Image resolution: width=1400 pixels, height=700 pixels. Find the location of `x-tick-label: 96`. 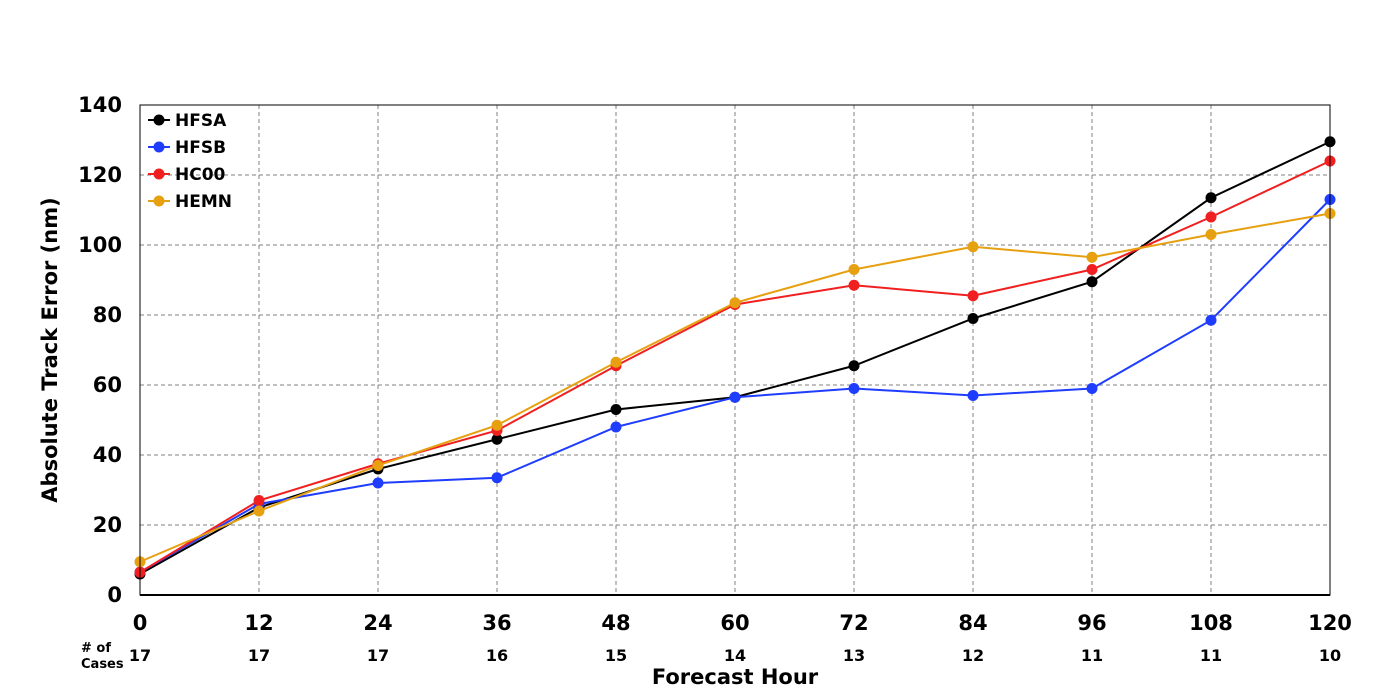

x-tick-label: 96 is located at coordinates (1091, 623).